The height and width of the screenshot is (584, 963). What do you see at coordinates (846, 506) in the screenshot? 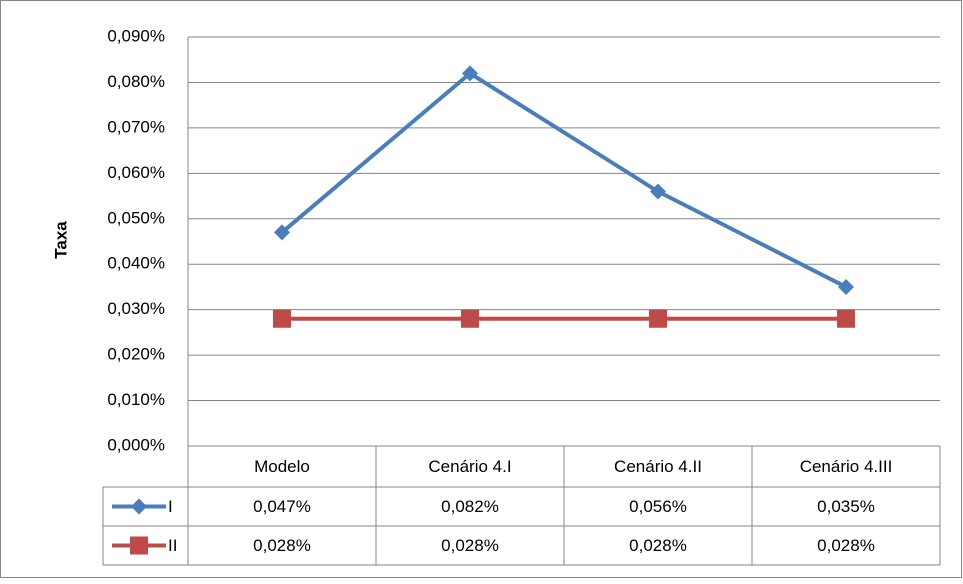
I see `data-table-value: 0,035%` at bounding box center [846, 506].